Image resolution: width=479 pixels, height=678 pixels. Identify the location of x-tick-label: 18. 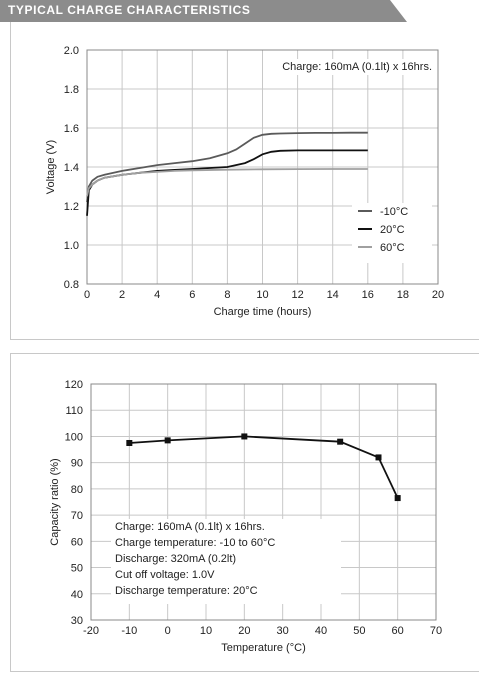
(403, 295).